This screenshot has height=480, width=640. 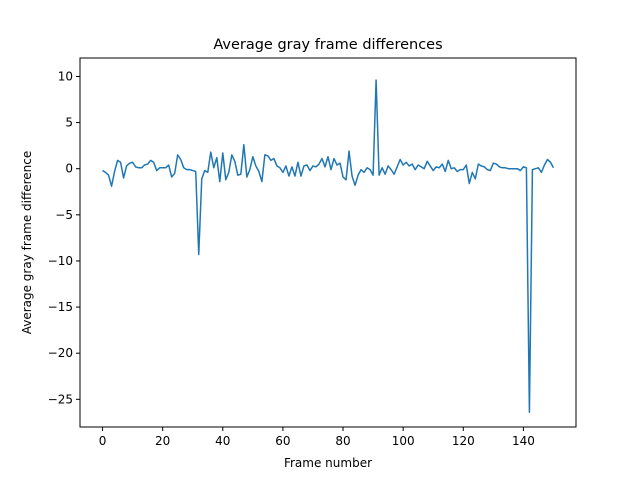 I want to click on x-tick-label: 120, so click(x=463, y=441).